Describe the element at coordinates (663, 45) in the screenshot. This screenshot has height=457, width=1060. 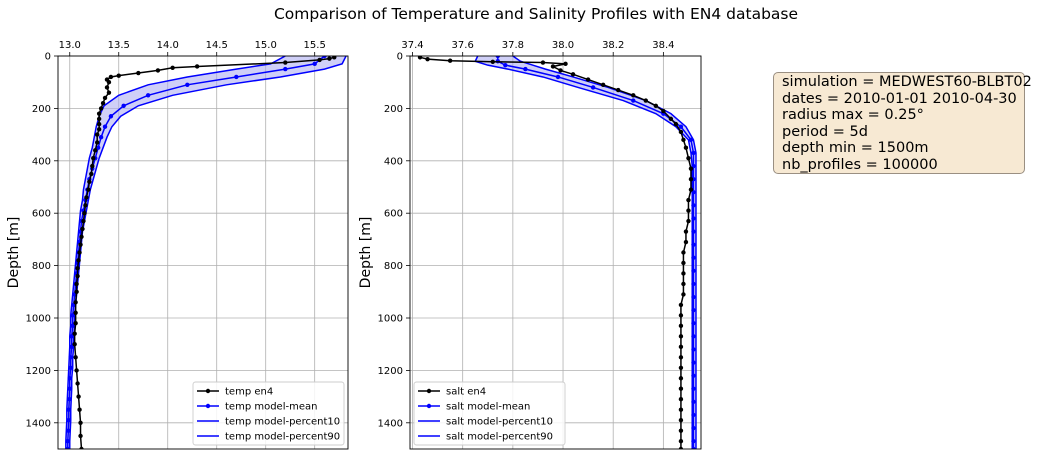
I see `x-tick-label: 38.4` at that location.